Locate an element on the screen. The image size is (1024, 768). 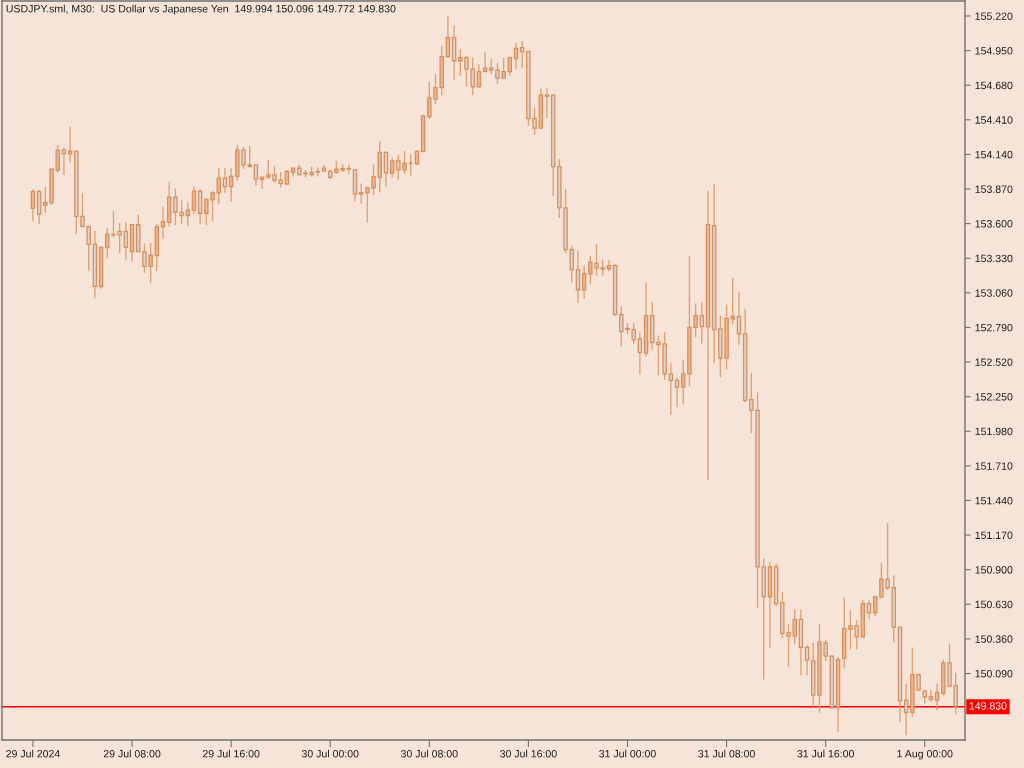
y-tick-label: 152.790 is located at coordinates (994, 327).